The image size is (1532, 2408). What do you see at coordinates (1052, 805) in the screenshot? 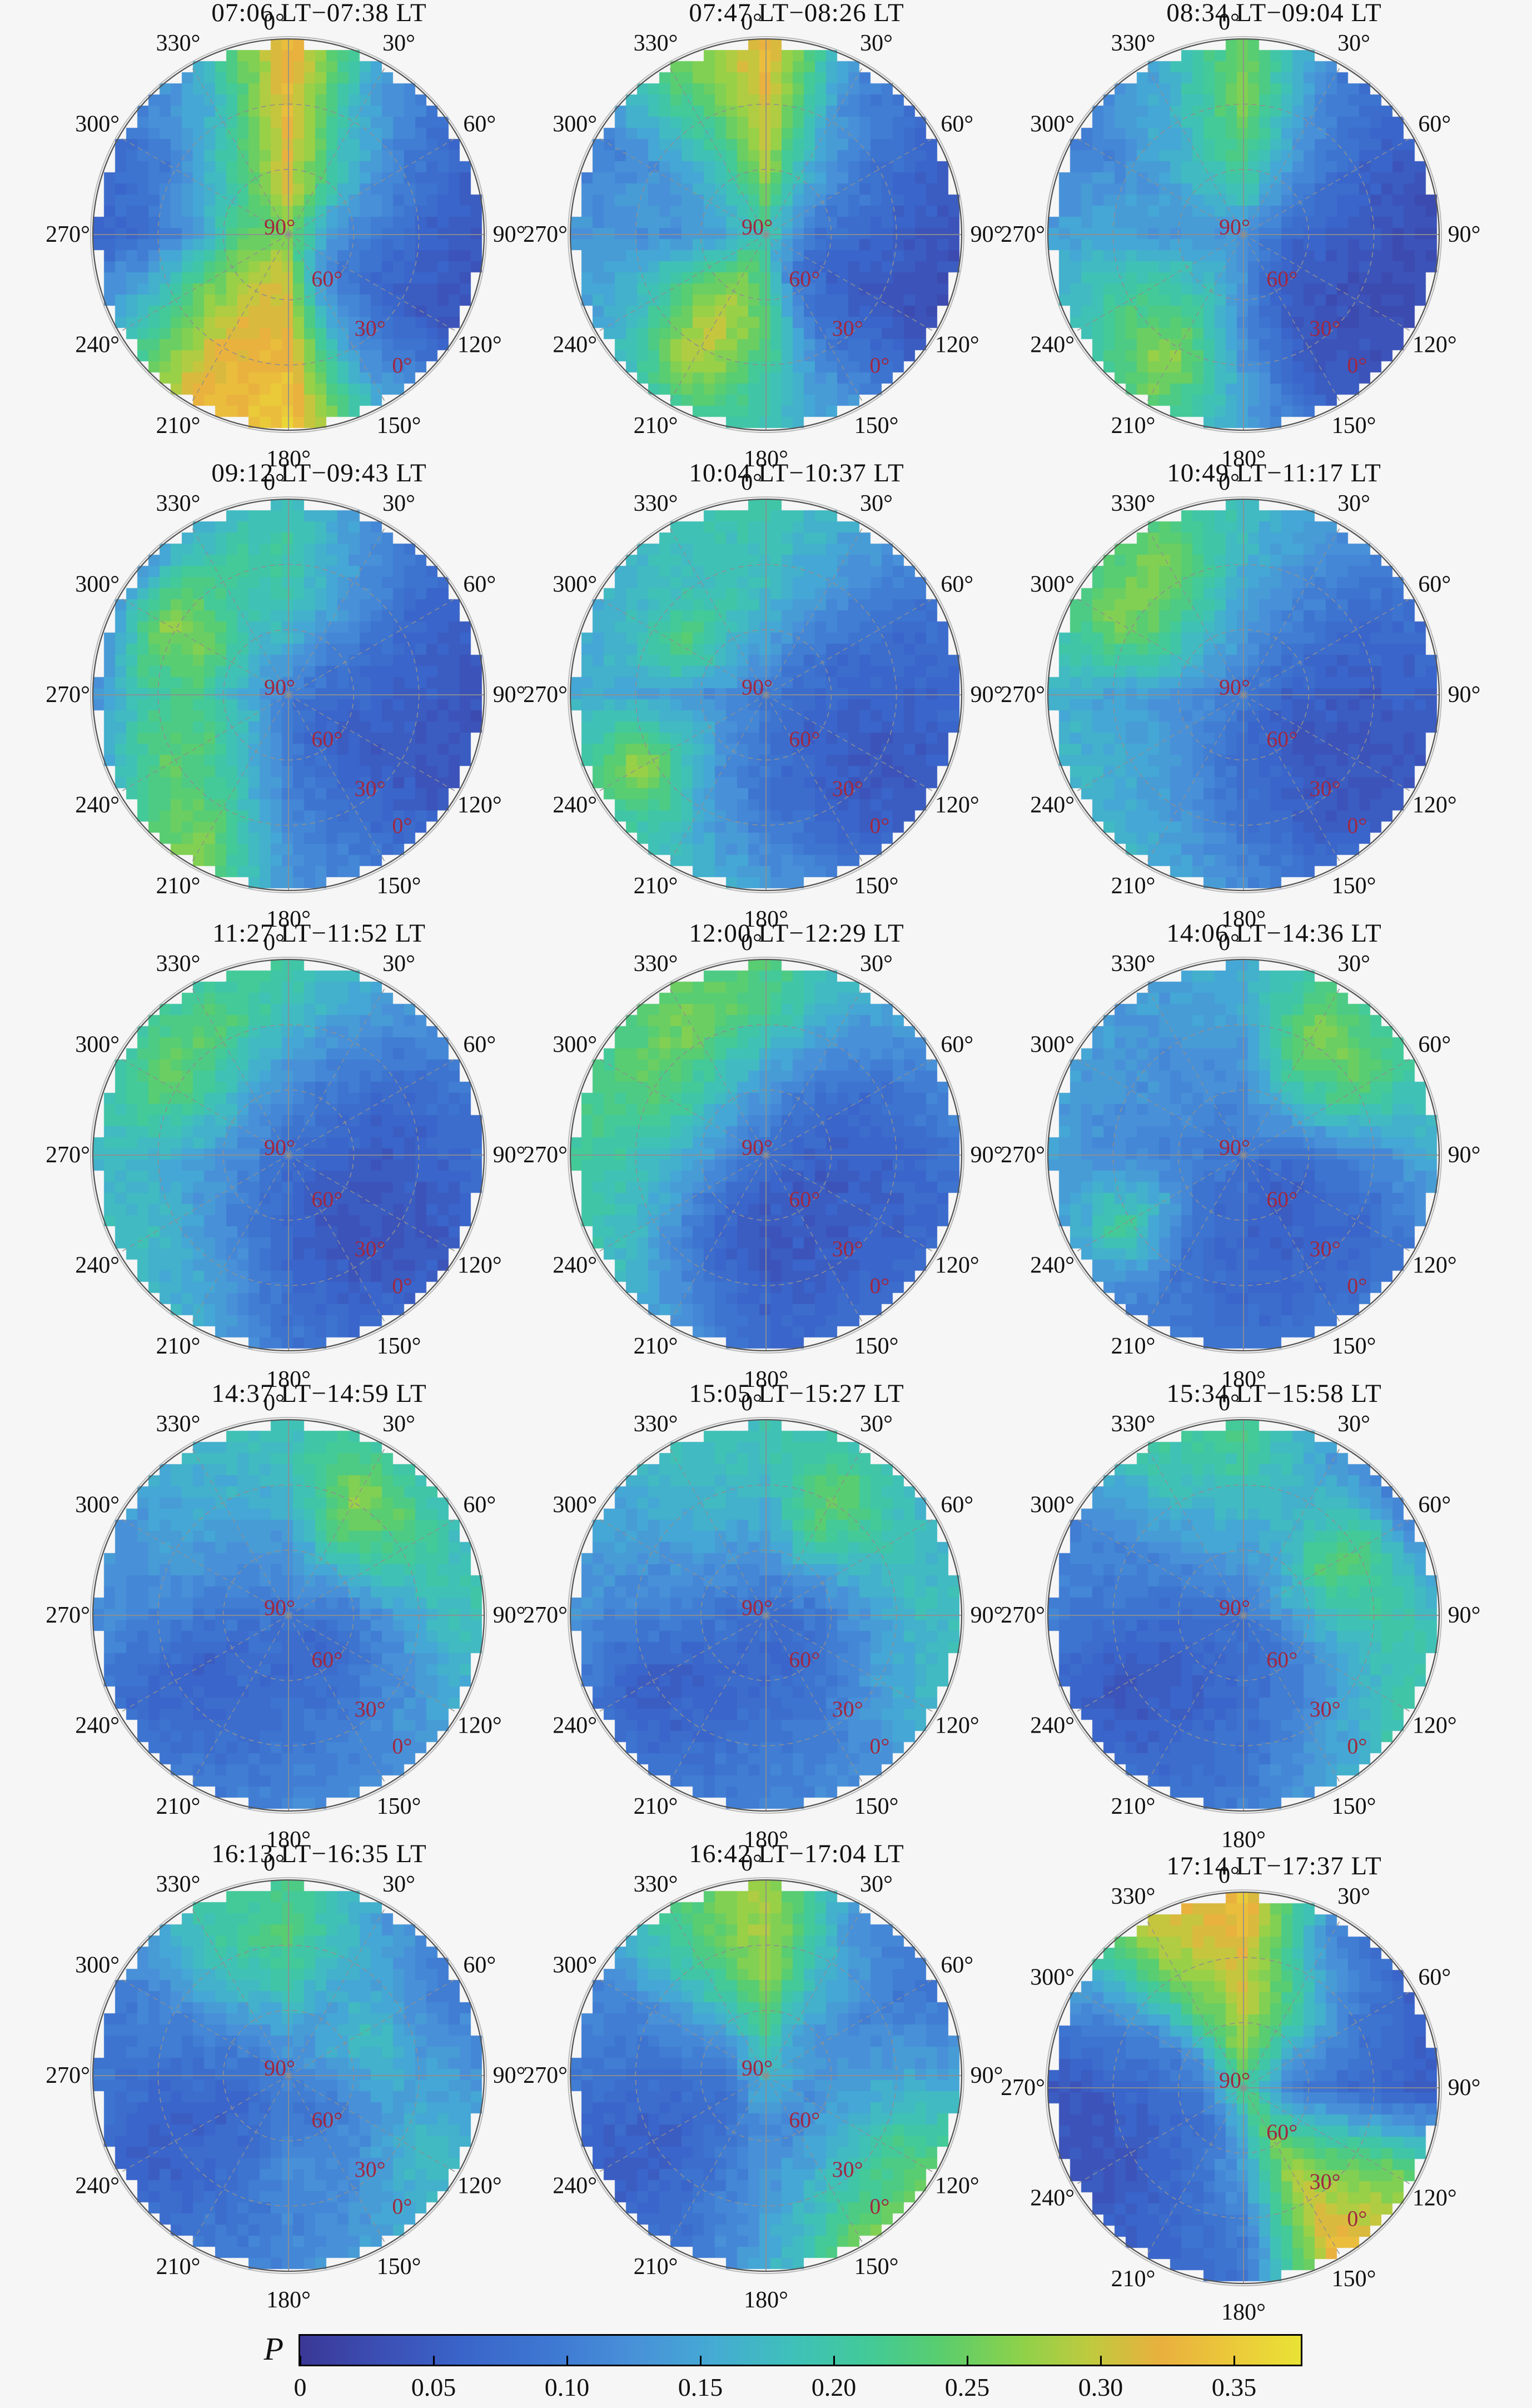
I see `azimuth-label-240: 240°` at bounding box center [1052, 805].